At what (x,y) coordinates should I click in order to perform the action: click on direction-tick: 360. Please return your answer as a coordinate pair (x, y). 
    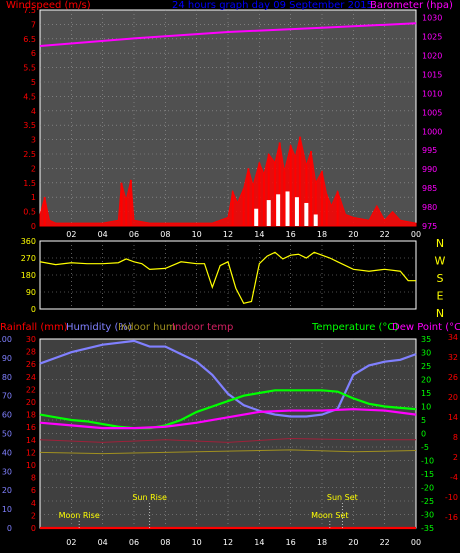
    Looking at the image, I should click on (28, 241).